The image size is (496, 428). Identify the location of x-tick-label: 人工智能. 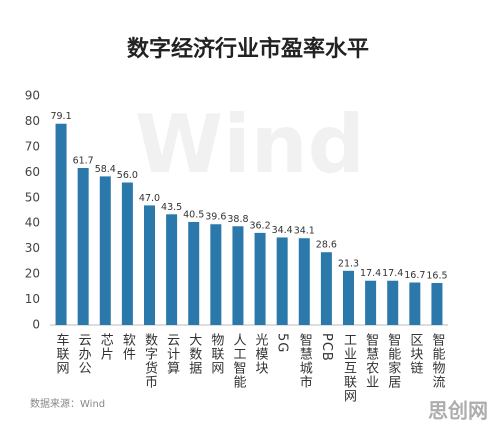
(238, 361).